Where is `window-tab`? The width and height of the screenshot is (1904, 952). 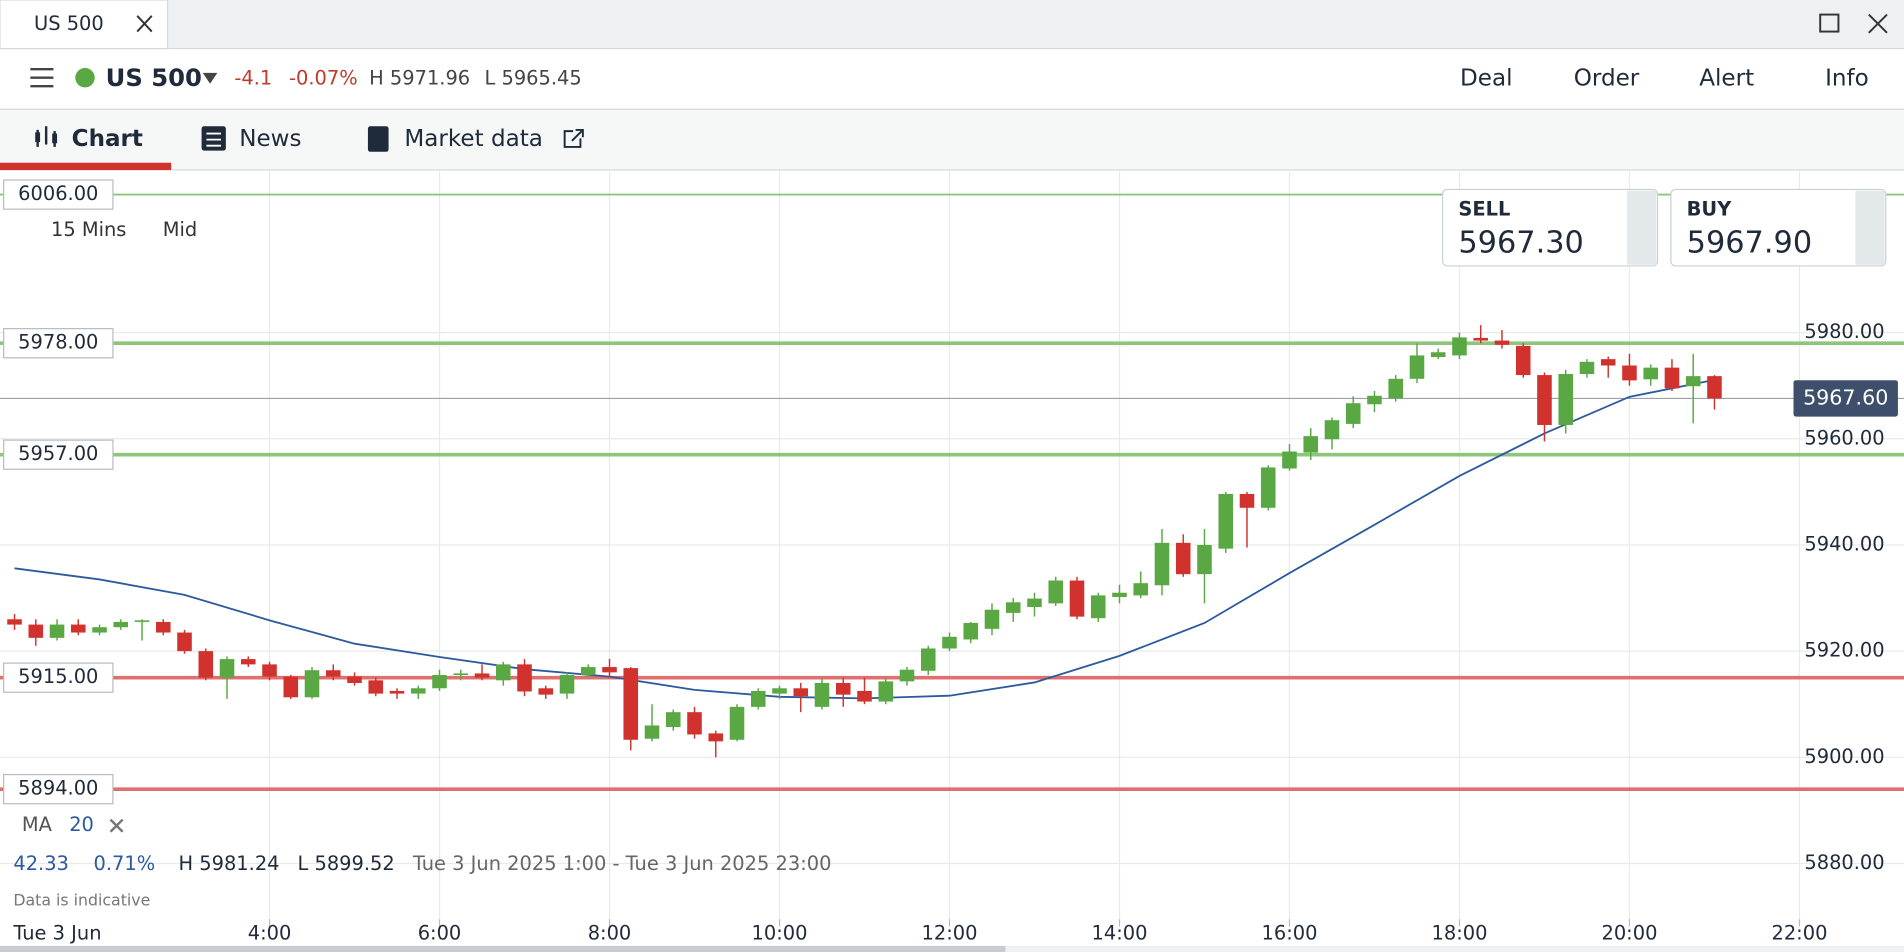 window-tab is located at coordinates (84, 25).